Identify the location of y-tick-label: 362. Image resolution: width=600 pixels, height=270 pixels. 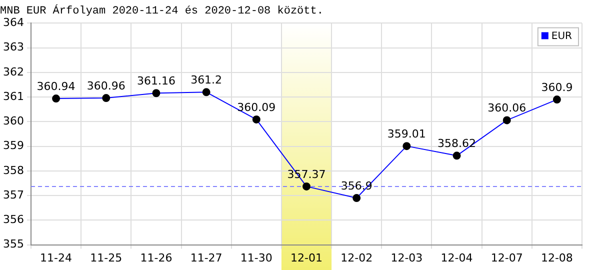
(13, 71).